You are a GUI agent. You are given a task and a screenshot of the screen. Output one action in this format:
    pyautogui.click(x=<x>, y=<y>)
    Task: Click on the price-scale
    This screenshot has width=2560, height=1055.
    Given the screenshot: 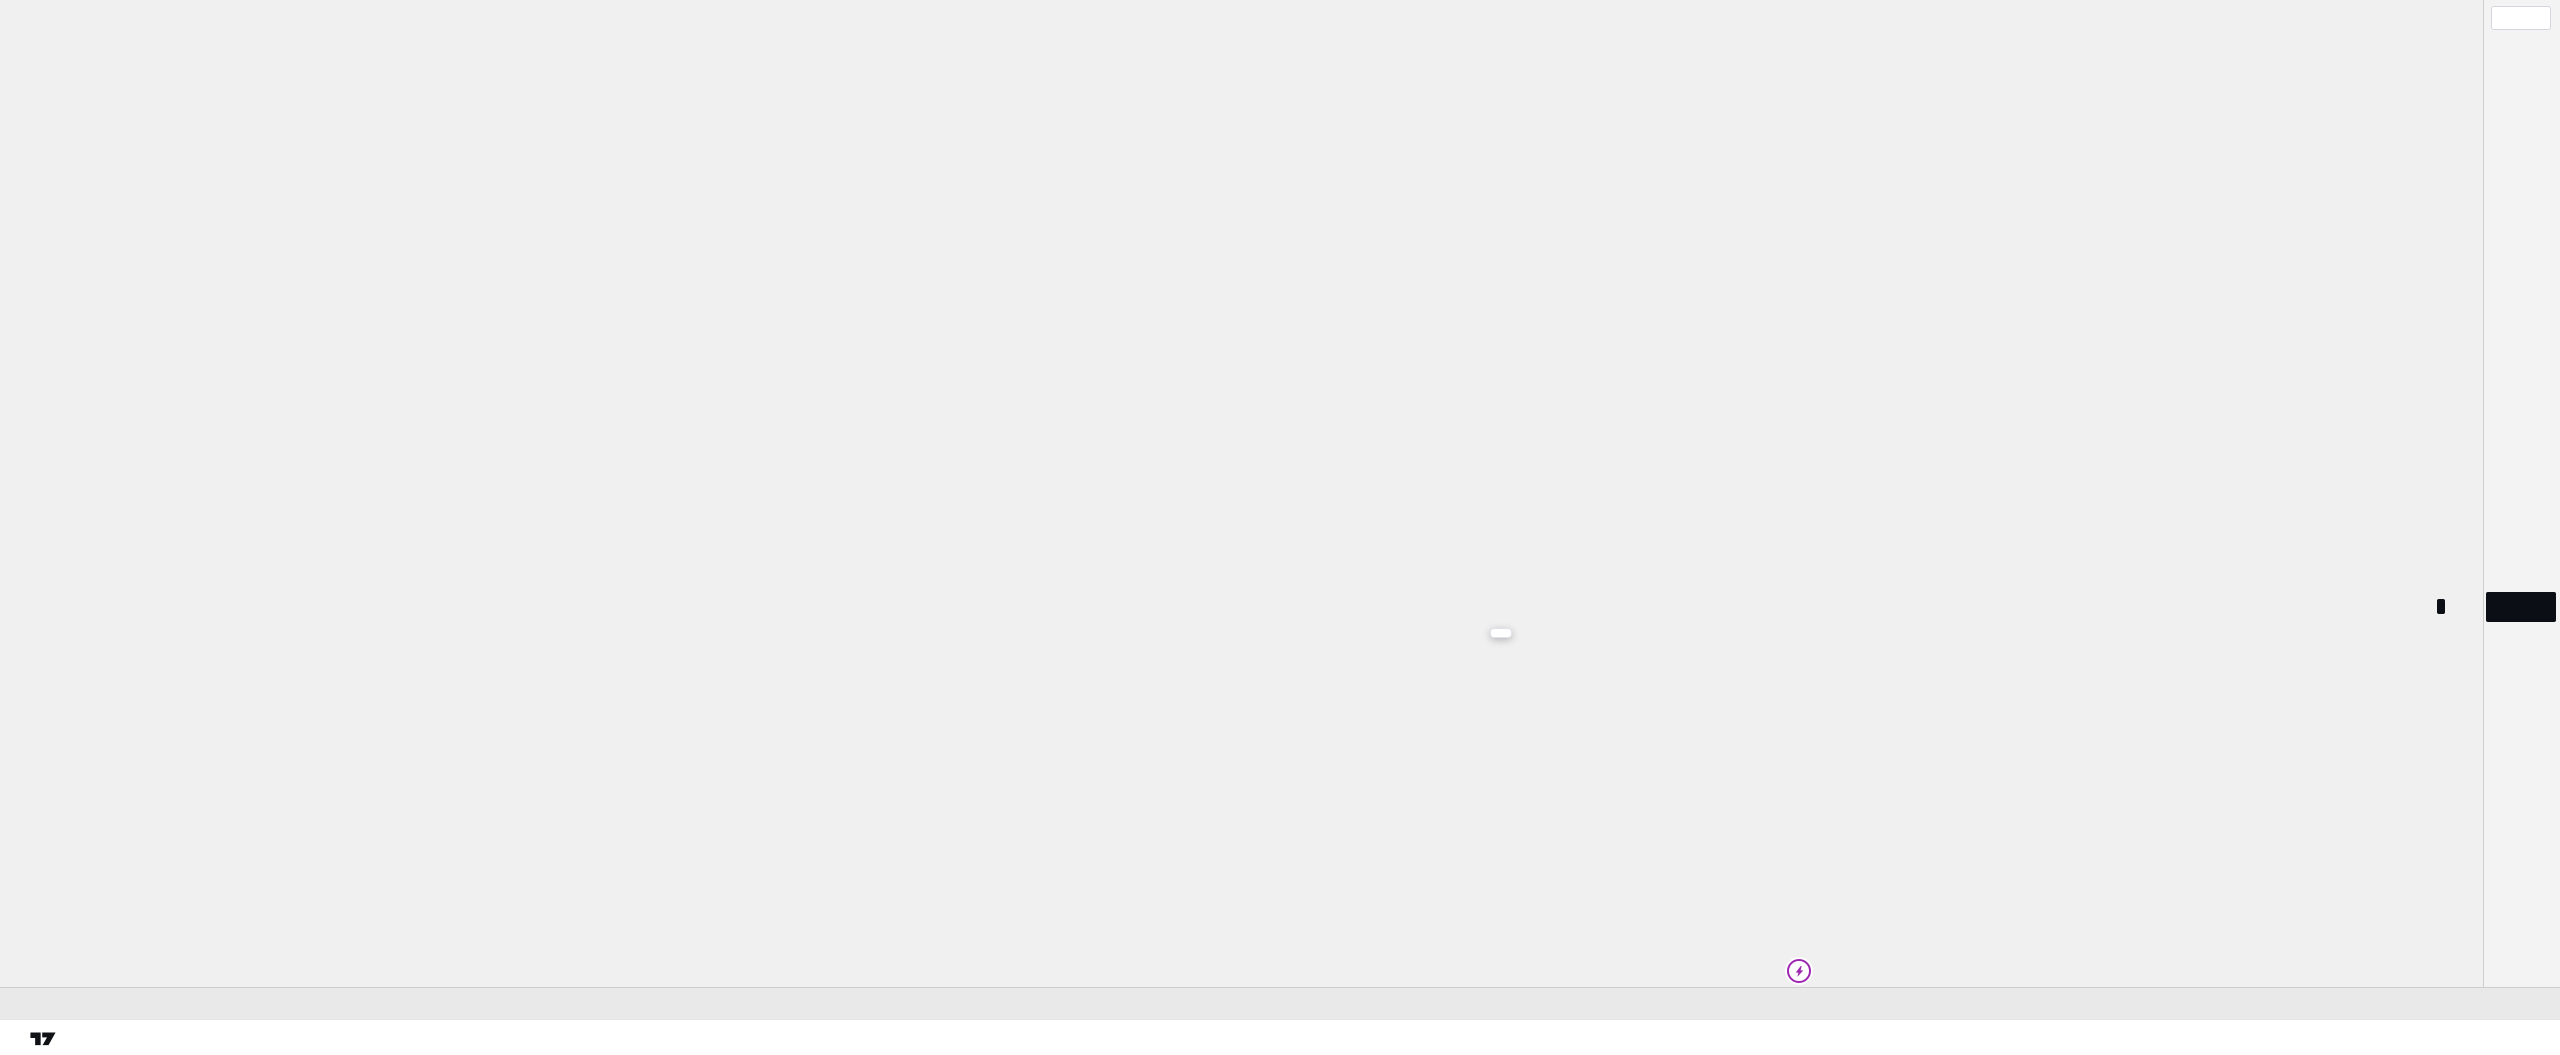 What is the action you would take?
    pyautogui.click(x=2521, y=493)
    